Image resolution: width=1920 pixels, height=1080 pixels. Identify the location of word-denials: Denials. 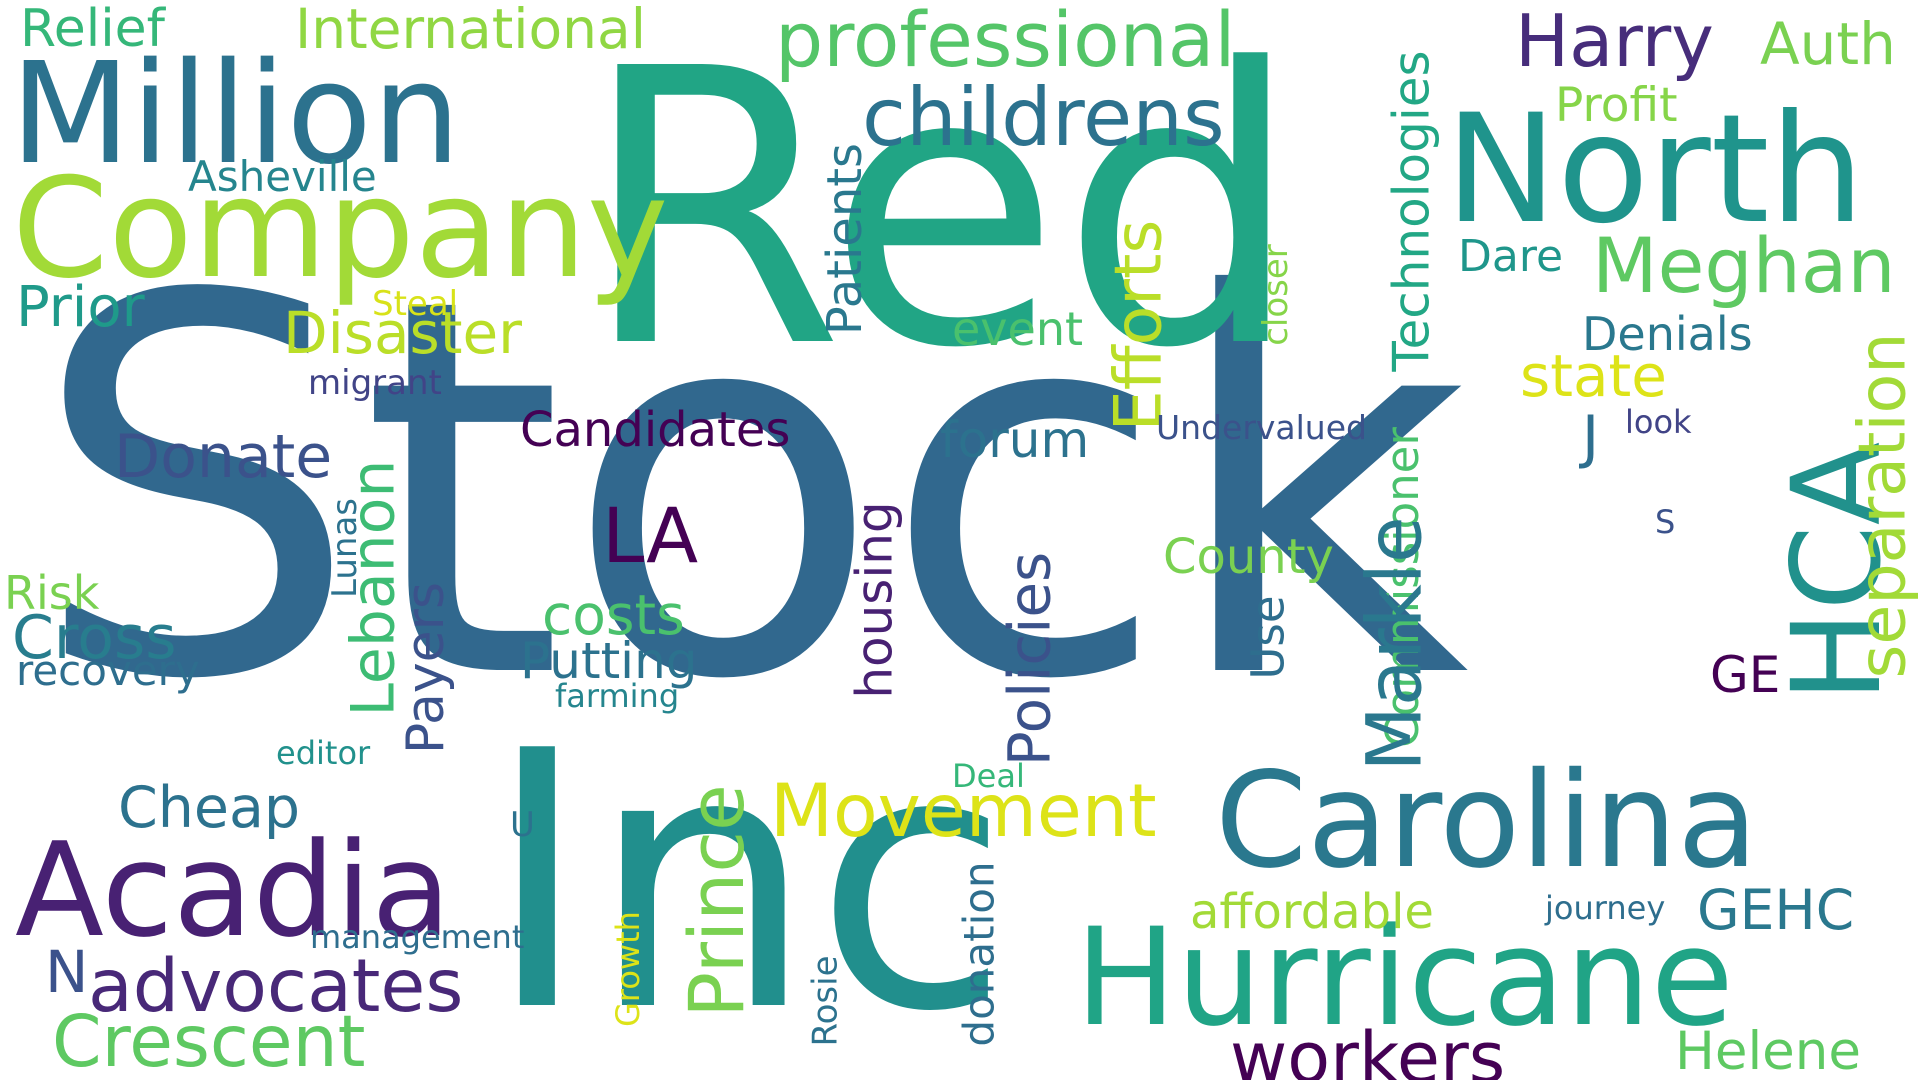
(1667, 334).